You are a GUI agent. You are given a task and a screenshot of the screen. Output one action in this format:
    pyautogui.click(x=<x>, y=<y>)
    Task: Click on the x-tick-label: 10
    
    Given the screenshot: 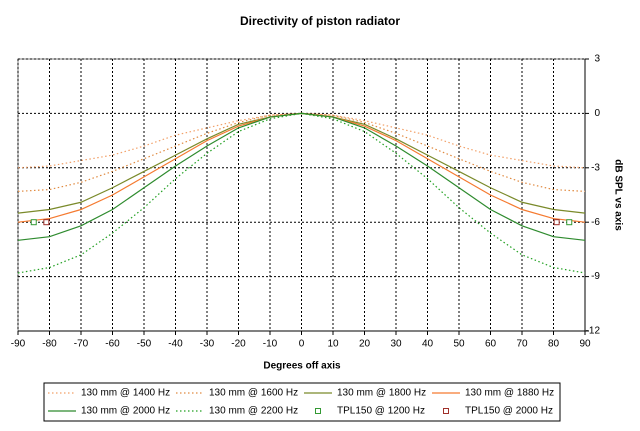 What is the action you would take?
    pyautogui.click(x=333, y=344)
    